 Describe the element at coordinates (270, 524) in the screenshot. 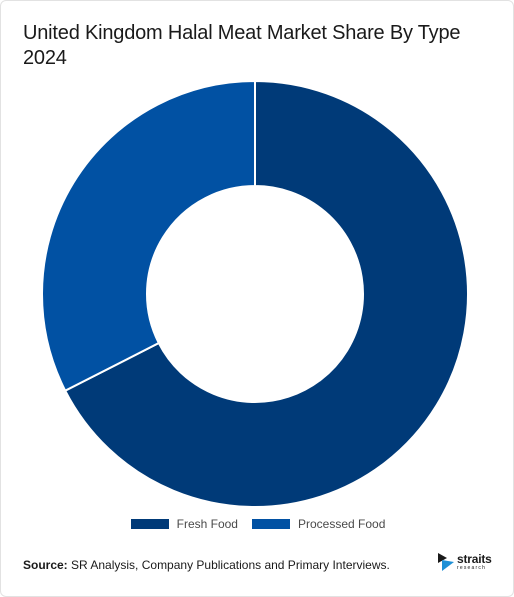

I see `legend-swatch-processed-food` at that location.